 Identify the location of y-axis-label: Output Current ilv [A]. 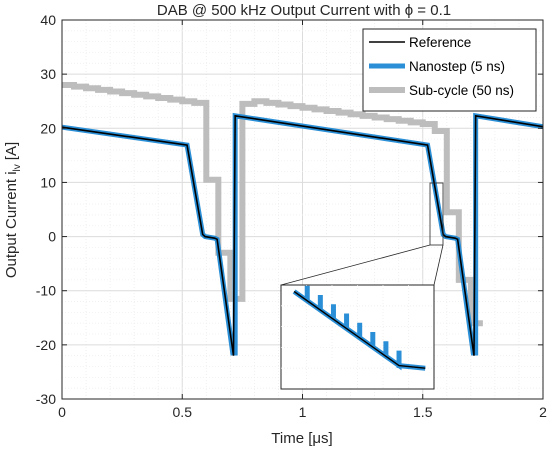
(13, 210).